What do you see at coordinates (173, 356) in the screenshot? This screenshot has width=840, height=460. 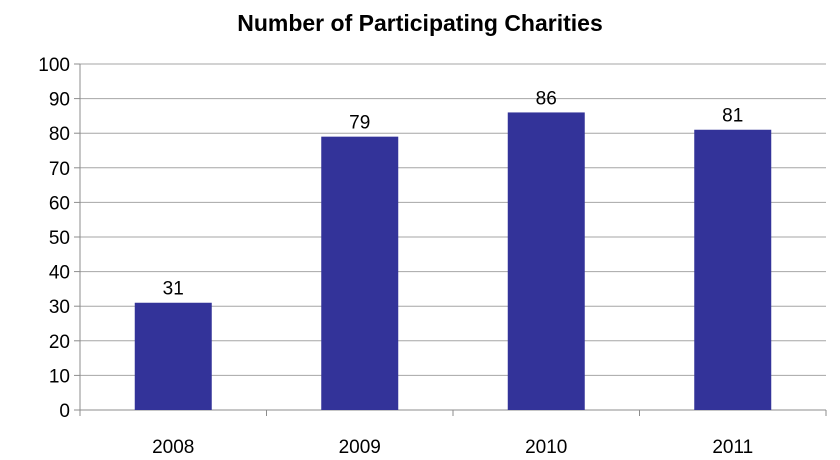 I see `bar-2008` at bounding box center [173, 356].